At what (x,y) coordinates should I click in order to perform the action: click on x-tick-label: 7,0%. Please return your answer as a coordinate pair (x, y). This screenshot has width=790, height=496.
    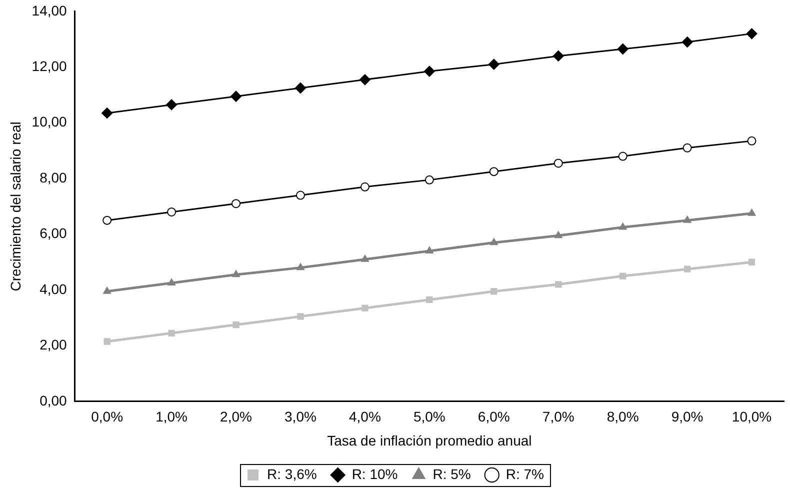
    Looking at the image, I should click on (558, 416).